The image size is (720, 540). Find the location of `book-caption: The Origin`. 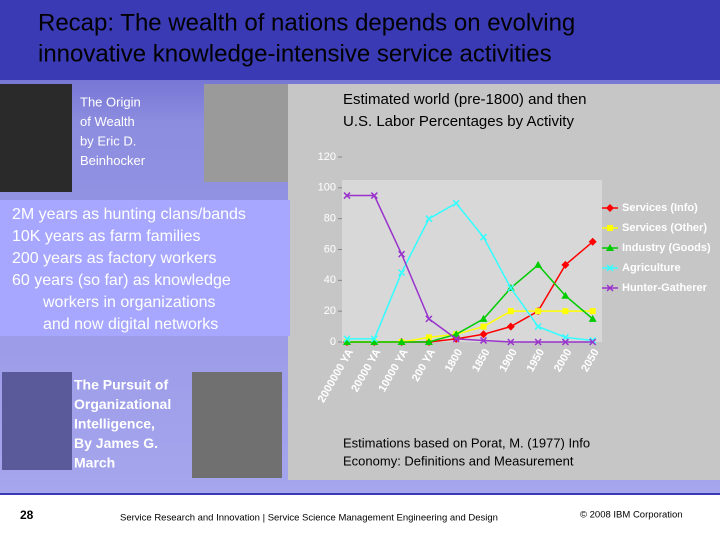

book-caption: The Origin is located at coordinates (110, 101).